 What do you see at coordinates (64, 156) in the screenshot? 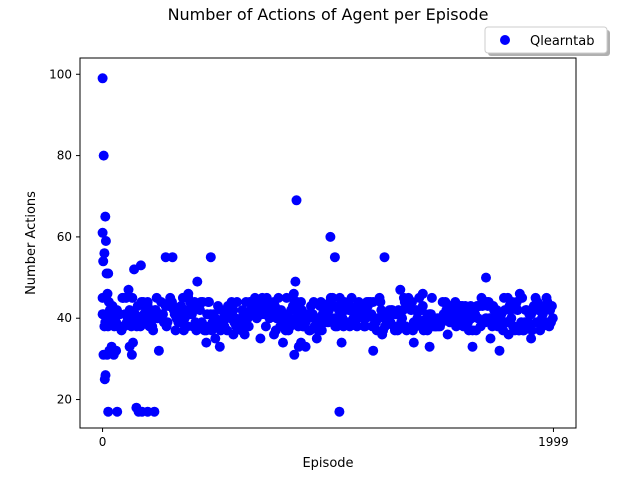
I see `y-tick-label: 80` at bounding box center [64, 156].